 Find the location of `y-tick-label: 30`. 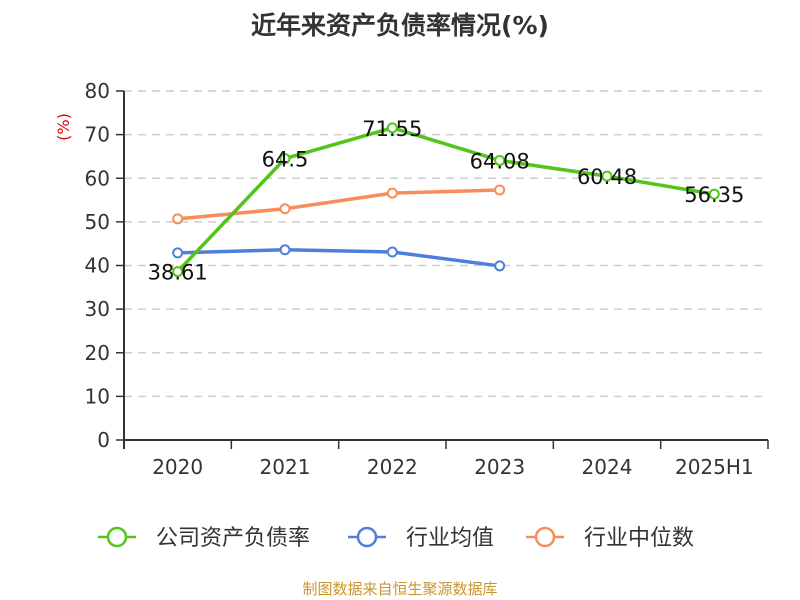

y-tick-label: 30 is located at coordinates (97, 309).